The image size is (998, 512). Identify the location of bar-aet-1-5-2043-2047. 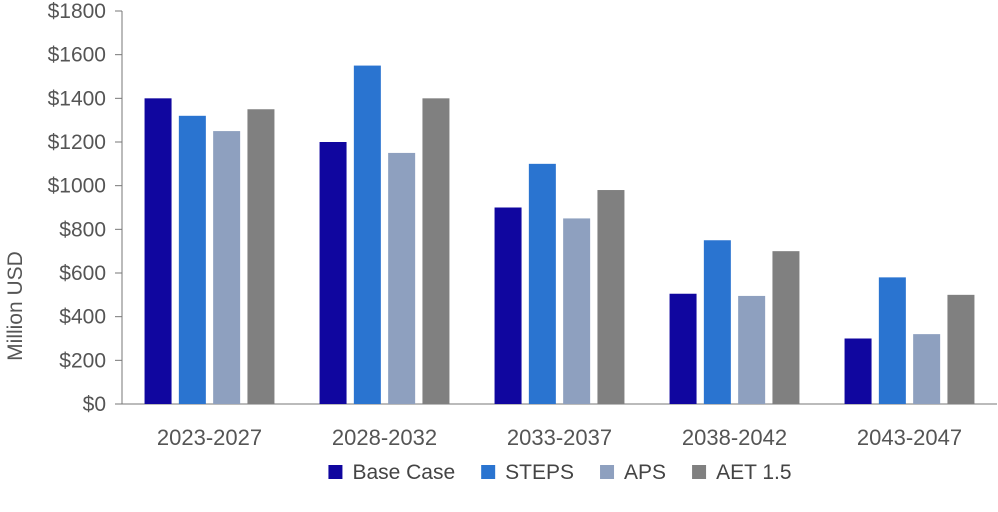
(961, 349).